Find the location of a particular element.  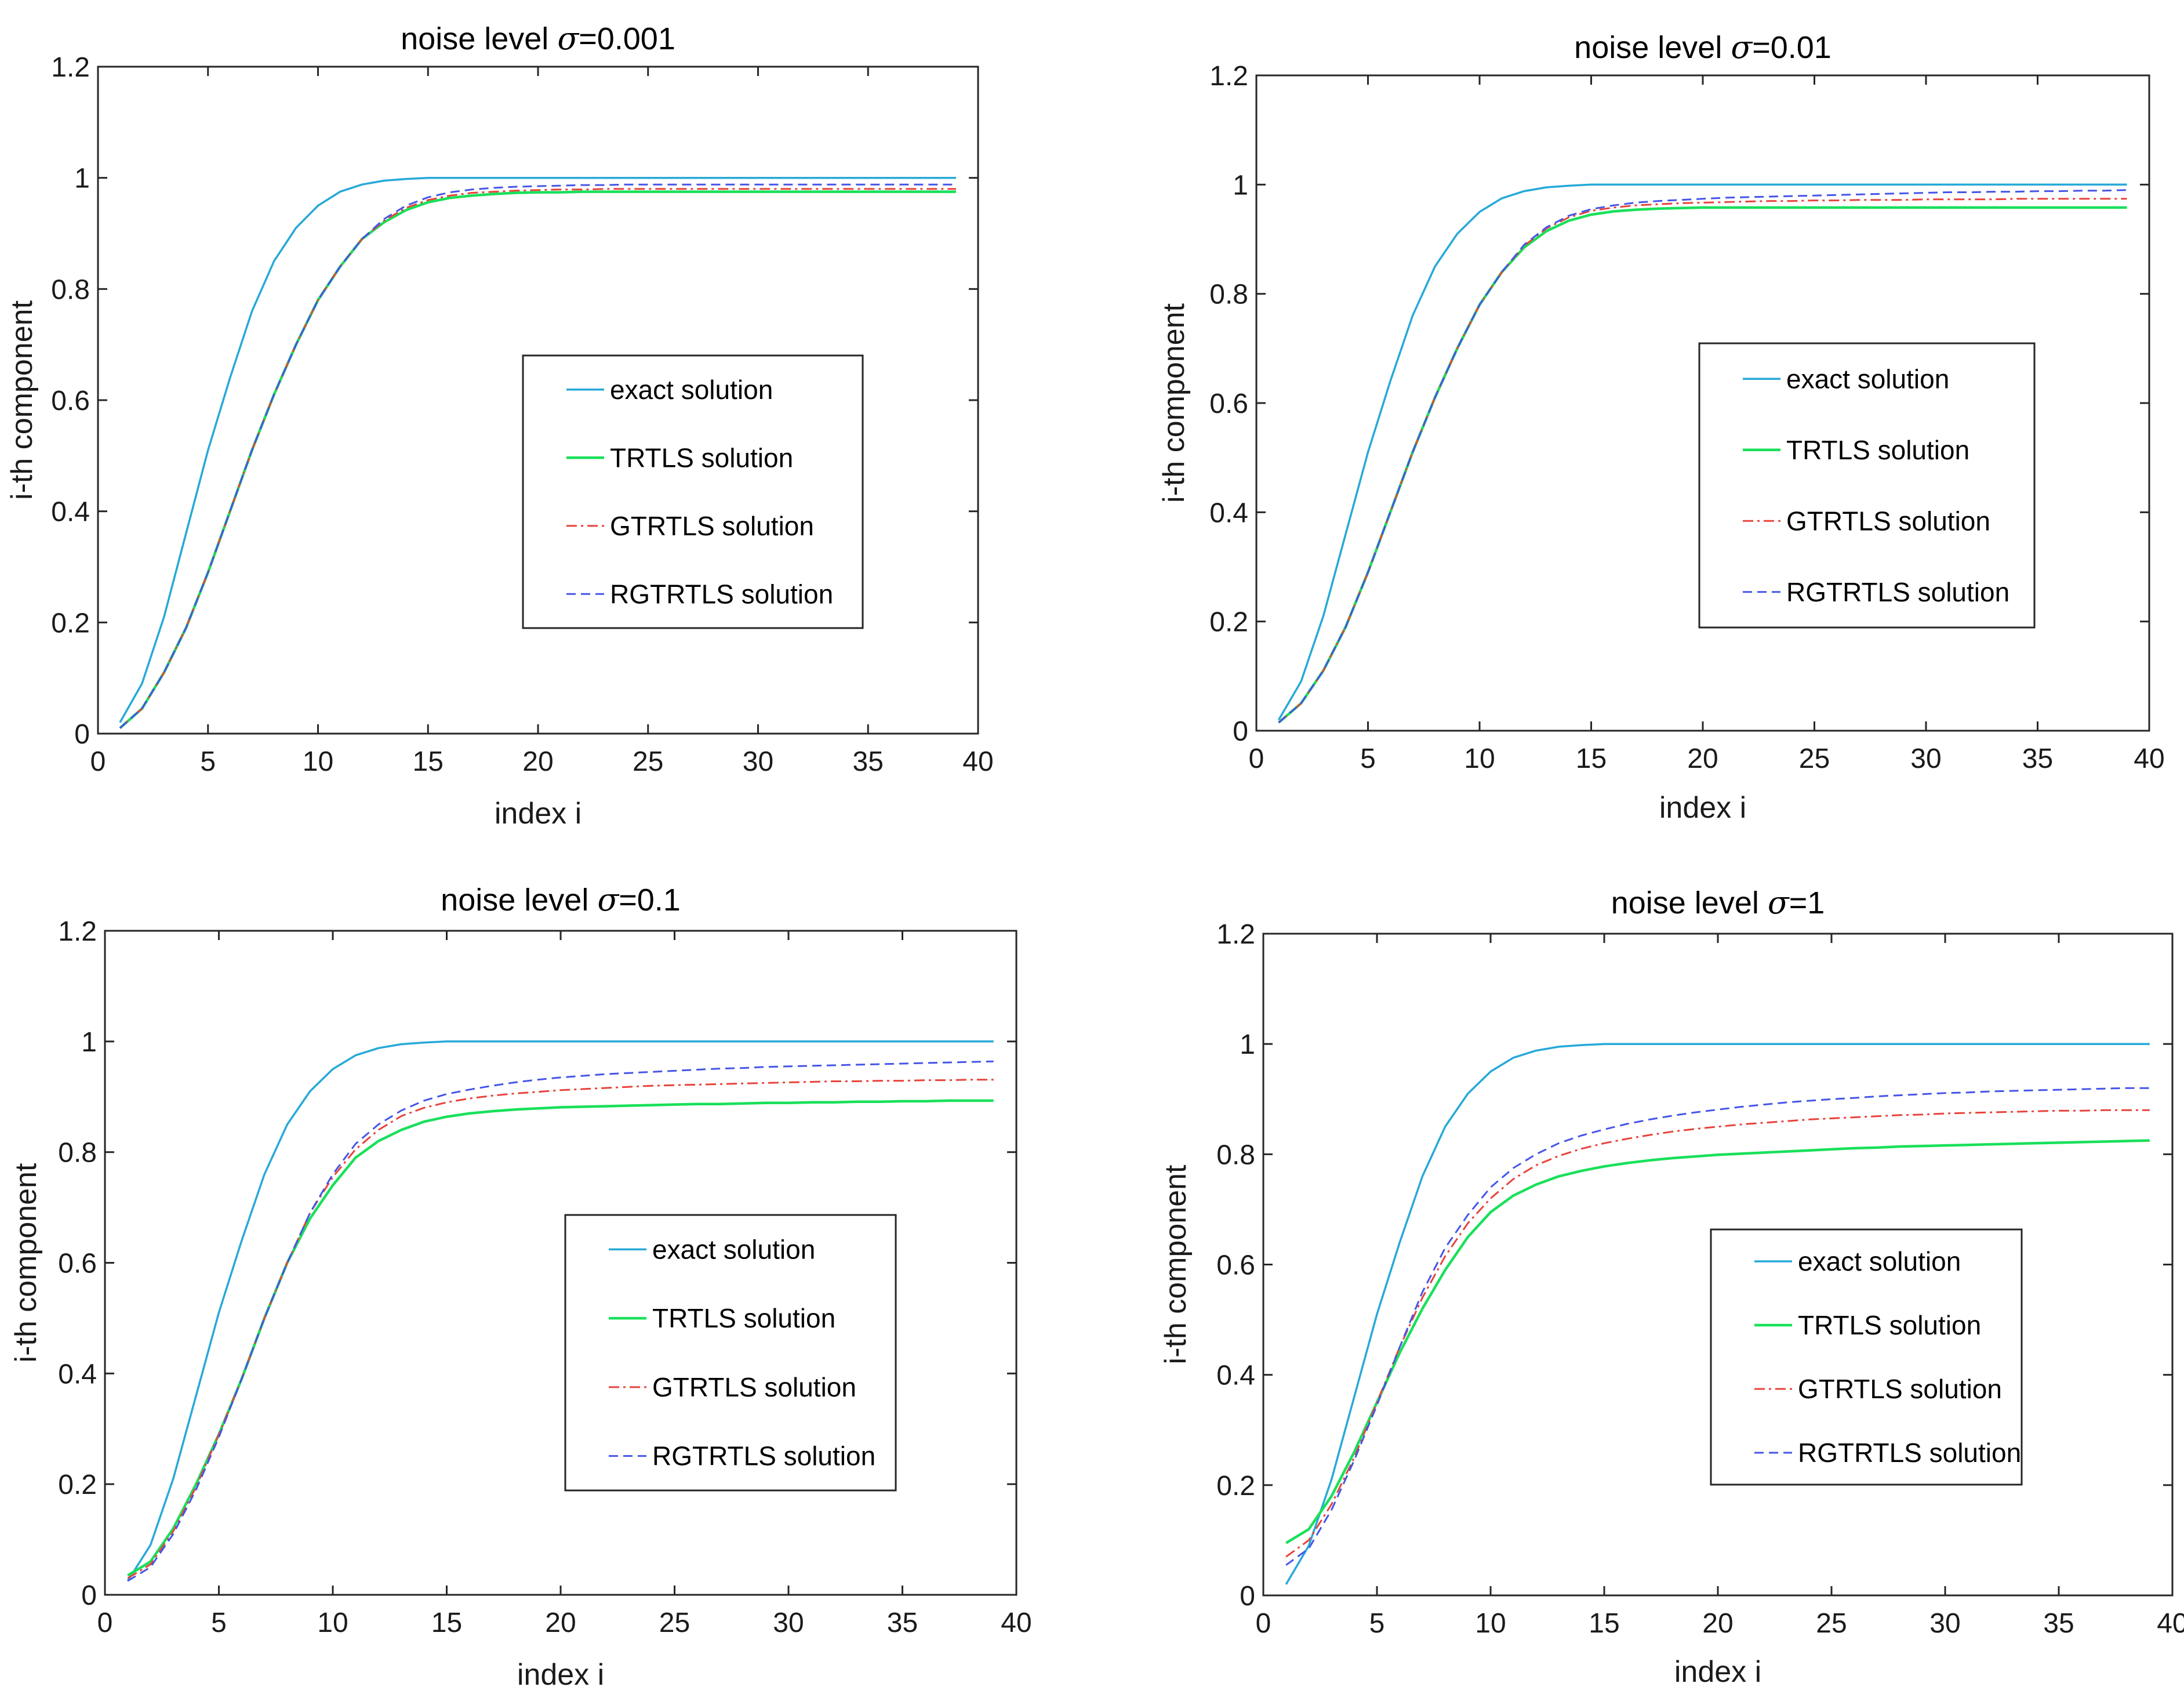

chart-title: noise level σ=0.1 is located at coordinates (561, 899).